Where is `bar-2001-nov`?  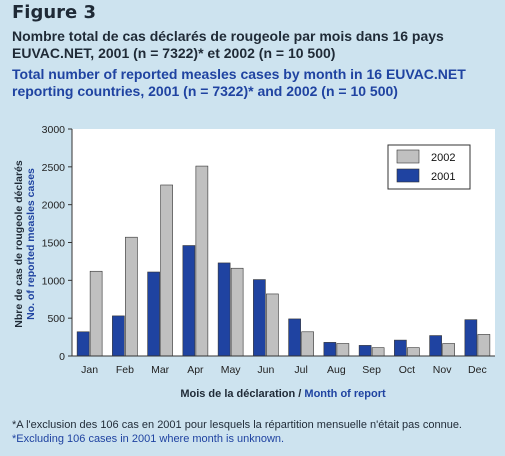
bar-2001-nov is located at coordinates (435, 346).